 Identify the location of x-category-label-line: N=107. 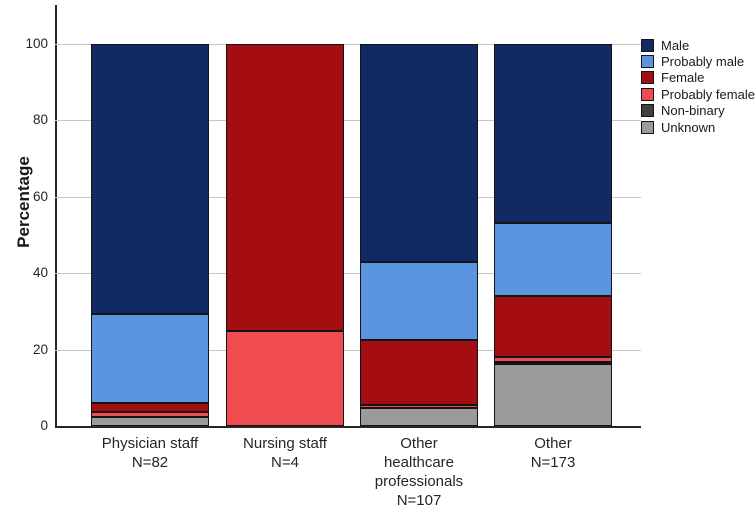
(419, 500).